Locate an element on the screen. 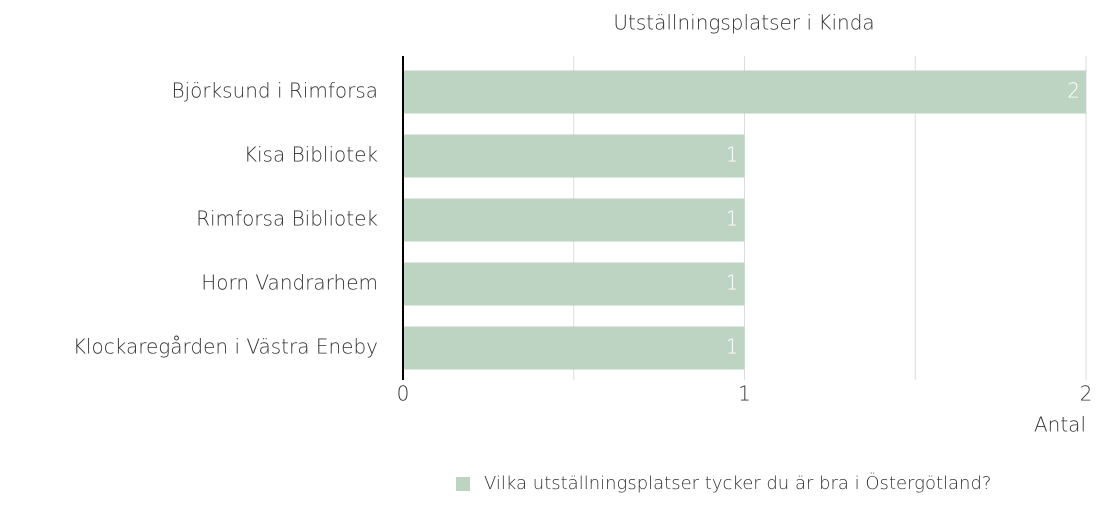  y-tick-label: Björksund i Rimforsa is located at coordinates (274, 91).